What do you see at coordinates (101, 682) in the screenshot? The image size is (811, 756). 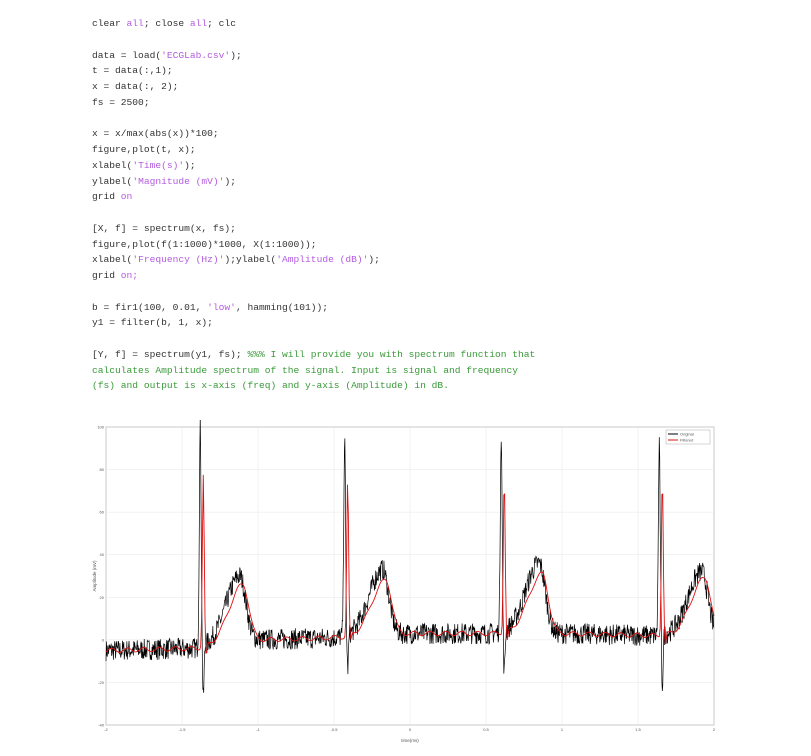 I see `y-tick-label: -20` at bounding box center [101, 682].